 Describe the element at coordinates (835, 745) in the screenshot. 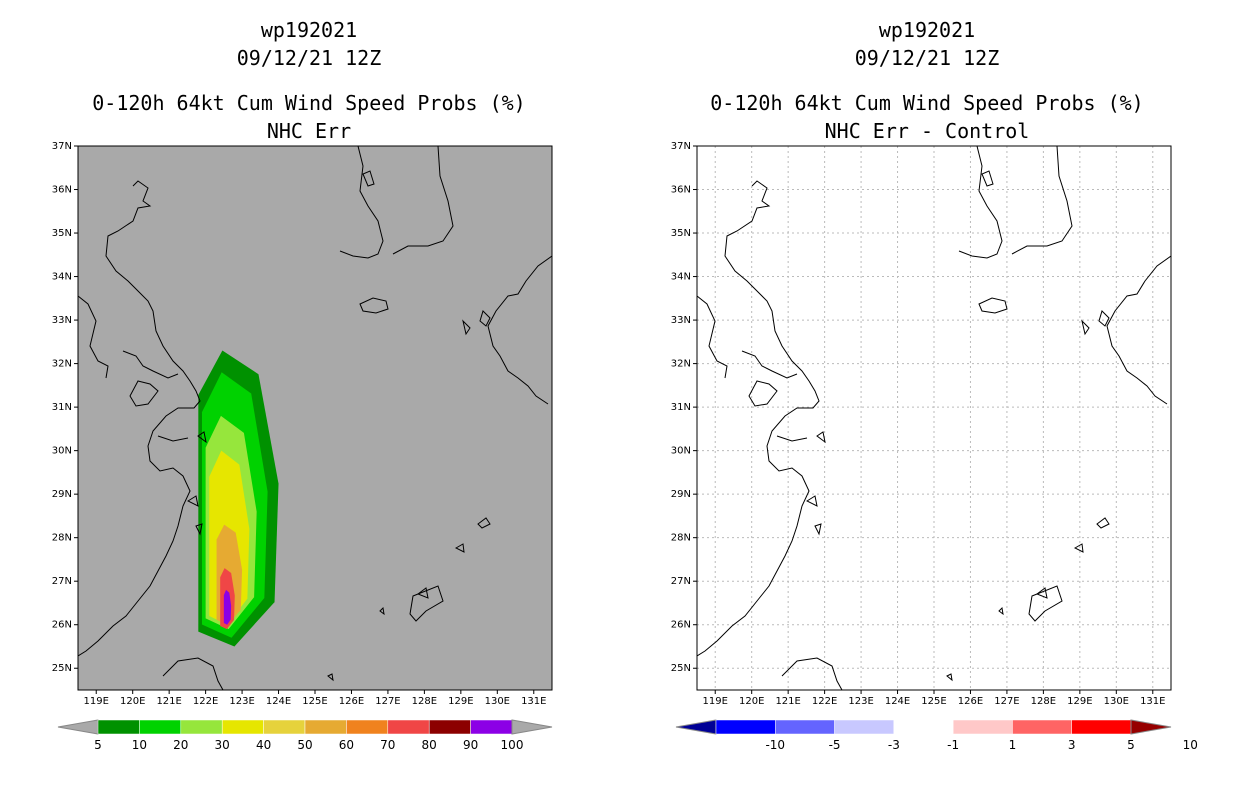

I see `colorbar-label: -5` at that location.